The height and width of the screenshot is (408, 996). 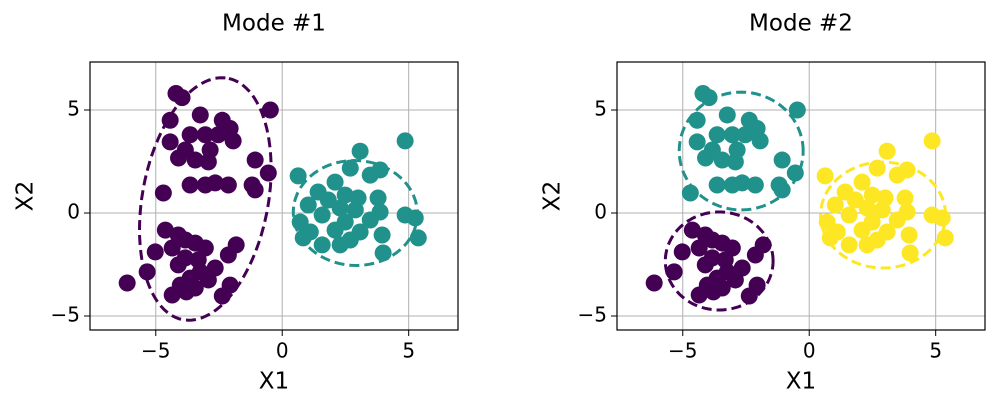 What do you see at coordinates (935, 351) in the screenshot?
I see `x-tick-label: 5` at bounding box center [935, 351].